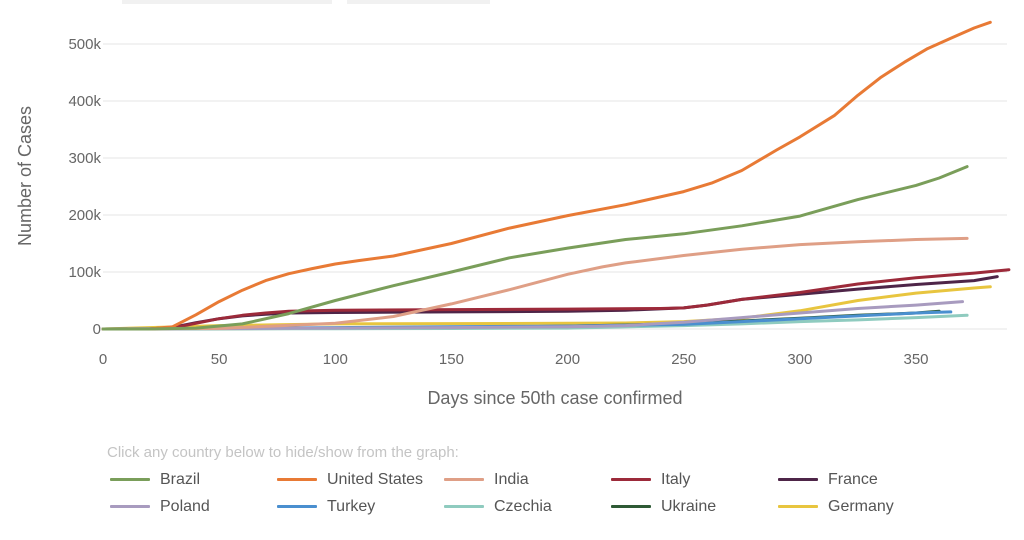 Image resolution: width=1024 pixels, height=540 pixels. Describe the element at coordinates (84, 272) in the screenshot. I see `y-tick-label: 100k` at that location.